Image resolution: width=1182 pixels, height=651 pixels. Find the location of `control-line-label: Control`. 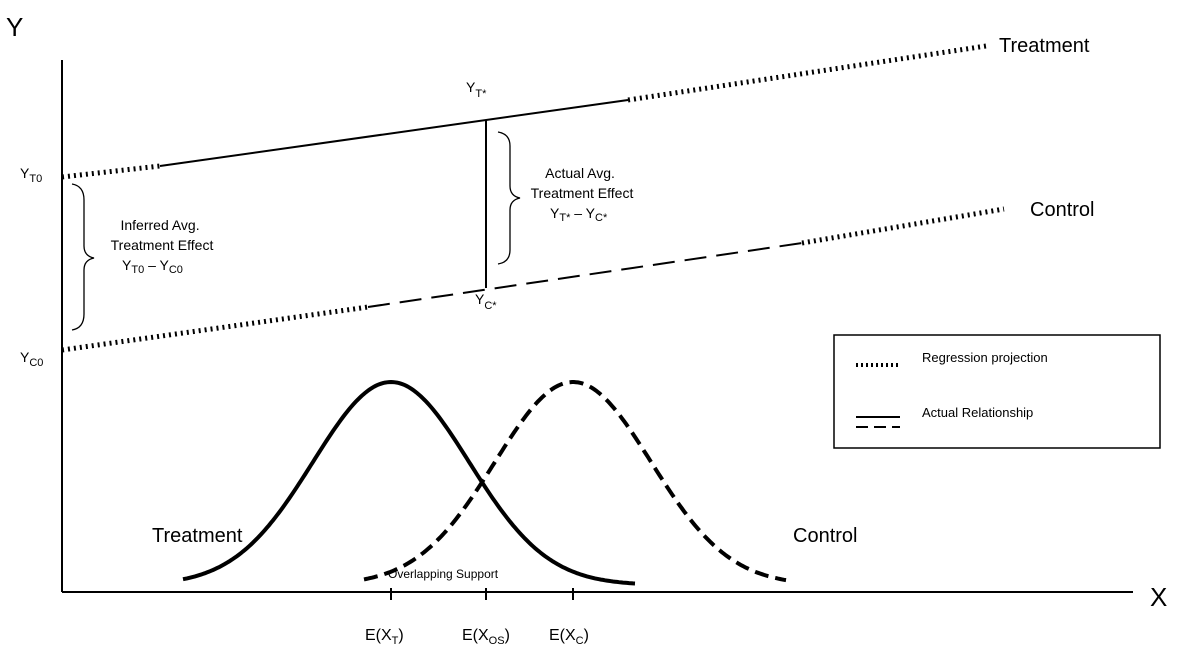

control-line-label: Control is located at coordinates (1062, 210).